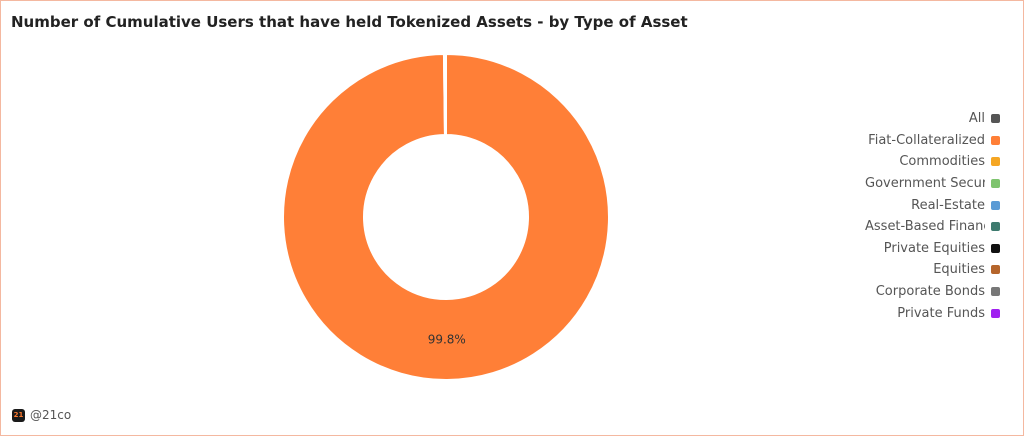 The width and height of the screenshot is (1024, 436). What do you see at coordinates (925, 184) in the screenshot?
I see `legend-label: Government Securities` at bounding box center [925, 184].